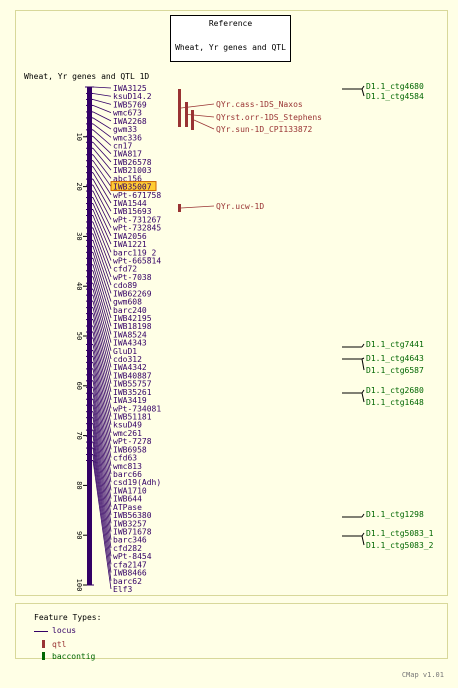  I want to click on locus-label: gwm608, so click(127, 302).